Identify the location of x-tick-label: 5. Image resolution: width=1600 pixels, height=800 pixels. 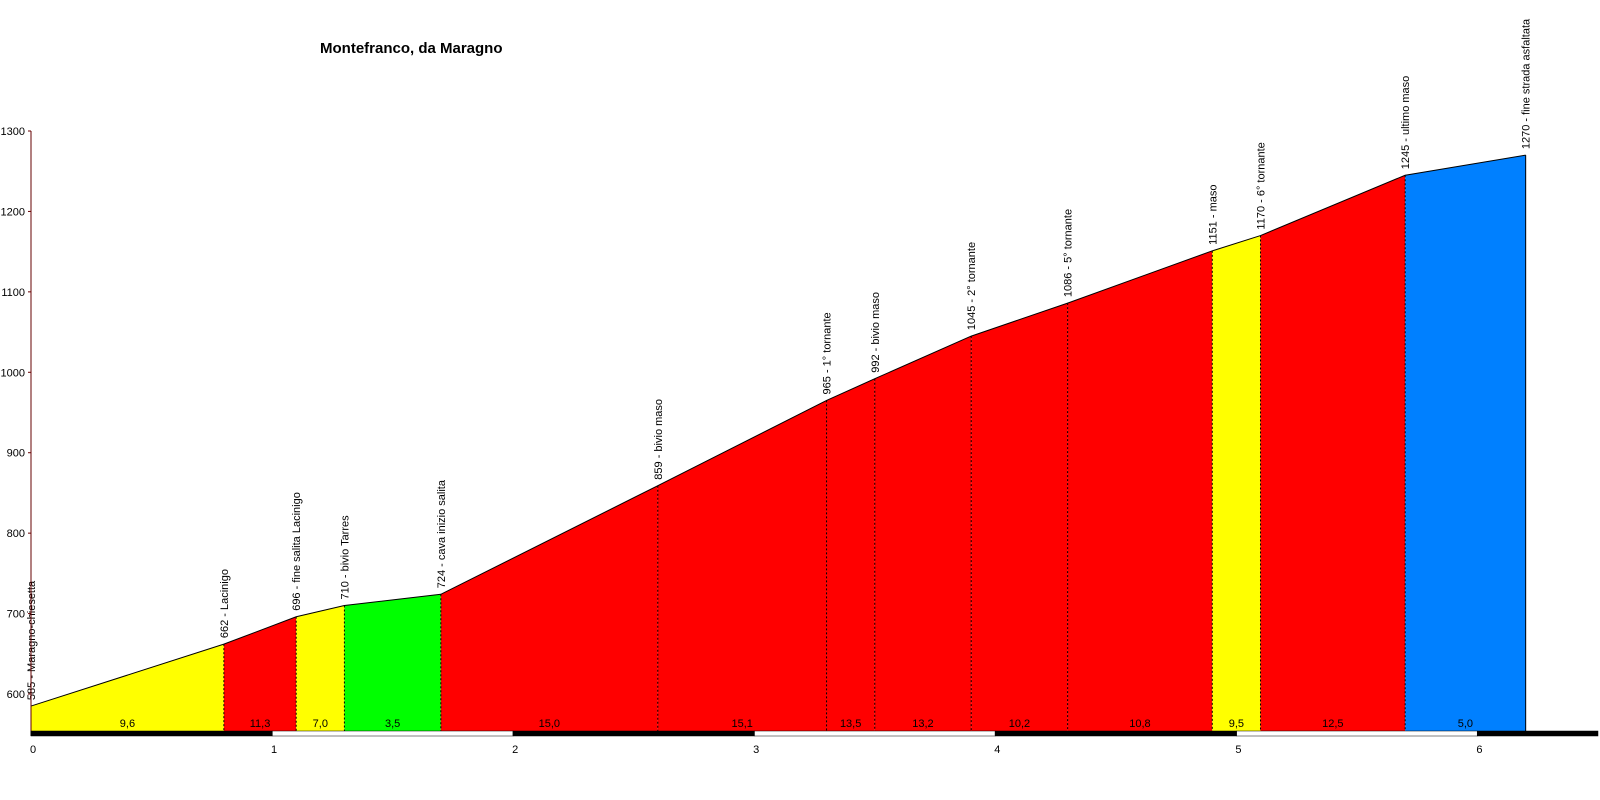
(1238, 750).